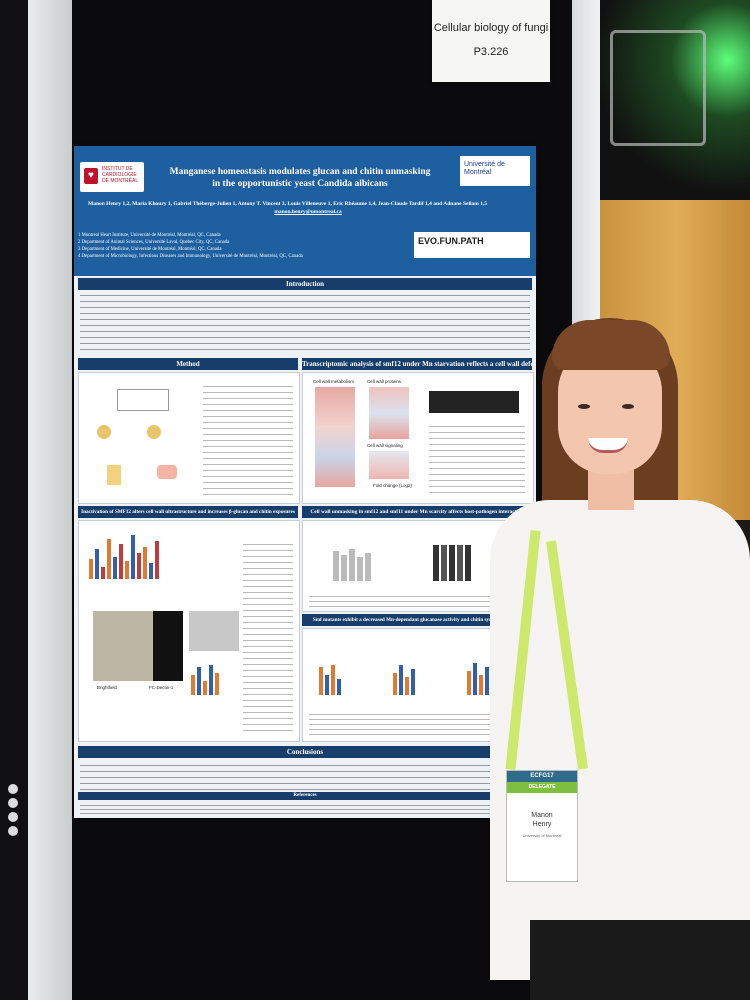  Describe the element at coordinates (91, 176) in the screenshot. I see `heart-icon: ♥` at that location.